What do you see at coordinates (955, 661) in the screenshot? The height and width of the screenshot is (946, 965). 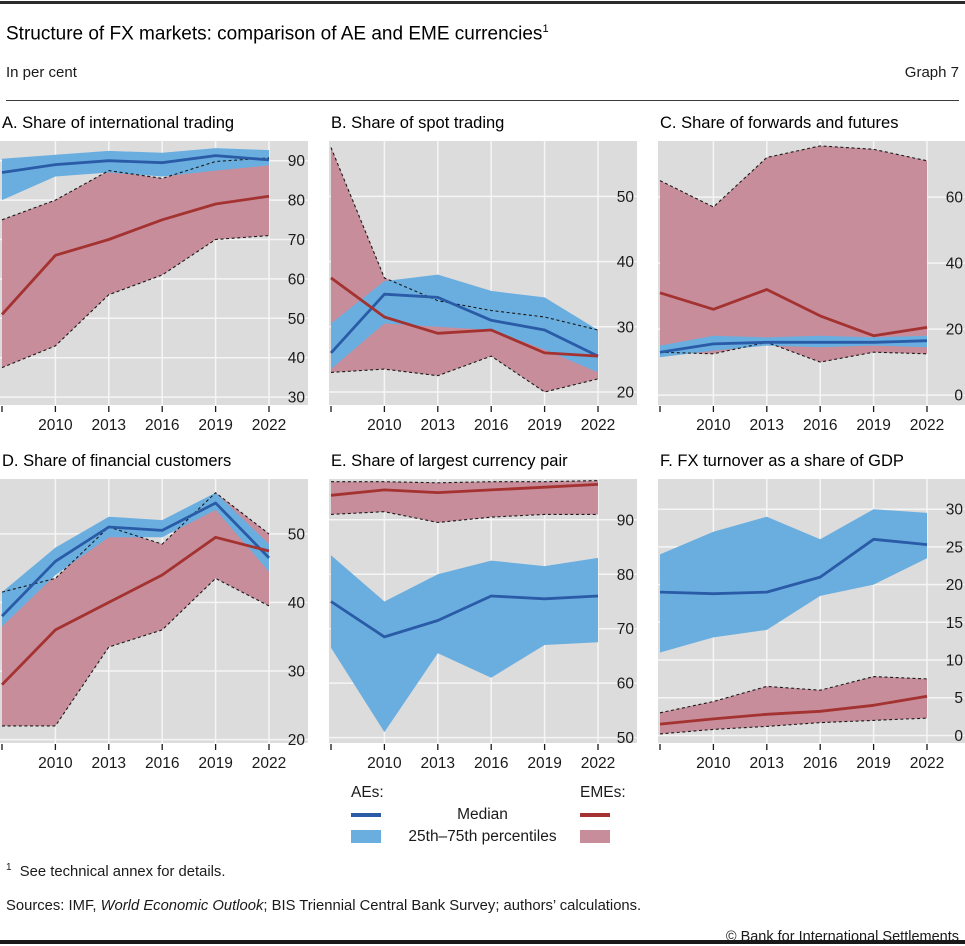 I see `svg-text: 10` at bounding box center [955, 661].